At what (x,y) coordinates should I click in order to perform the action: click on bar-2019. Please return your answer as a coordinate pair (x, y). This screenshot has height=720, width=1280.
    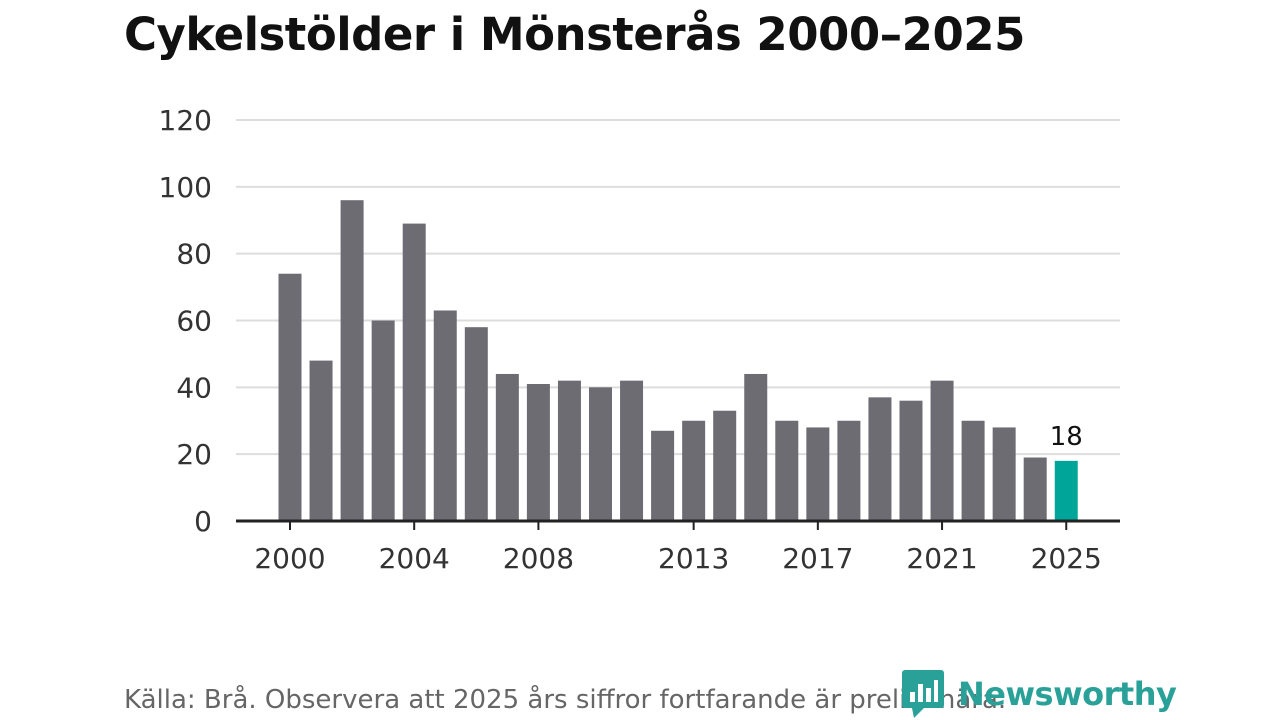
    Looking at the image, I should click on (880, 459).